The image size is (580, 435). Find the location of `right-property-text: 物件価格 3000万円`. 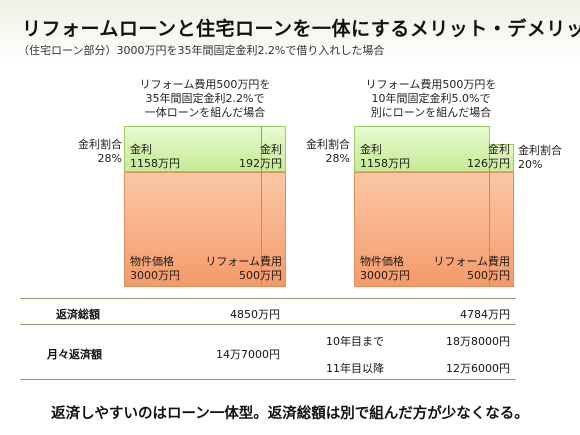

right-property-text: 物件価格 3000万円 is located at coordinates (385, 269).